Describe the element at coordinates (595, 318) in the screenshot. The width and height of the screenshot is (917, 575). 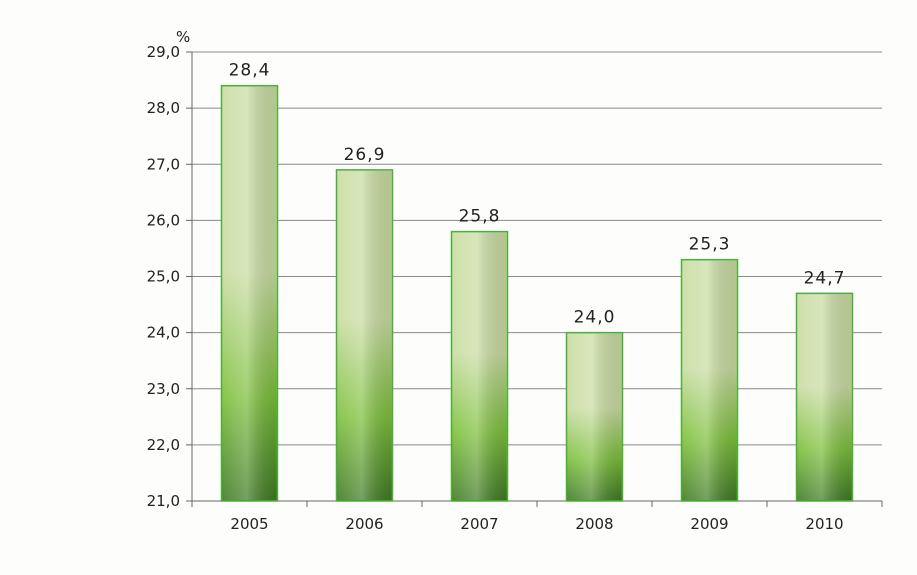
I see `data-label: 24,0` at that location.